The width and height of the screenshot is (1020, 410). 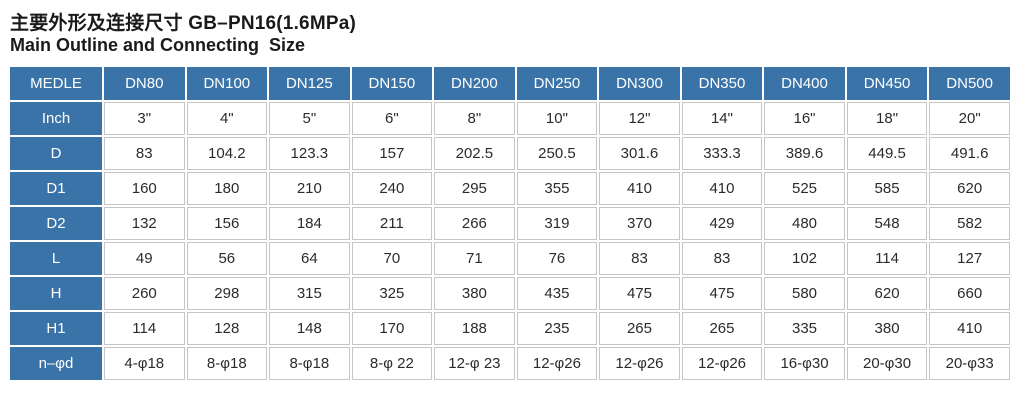 I want to click on table-cell: 4-φ18, so click(x=144, y=364).